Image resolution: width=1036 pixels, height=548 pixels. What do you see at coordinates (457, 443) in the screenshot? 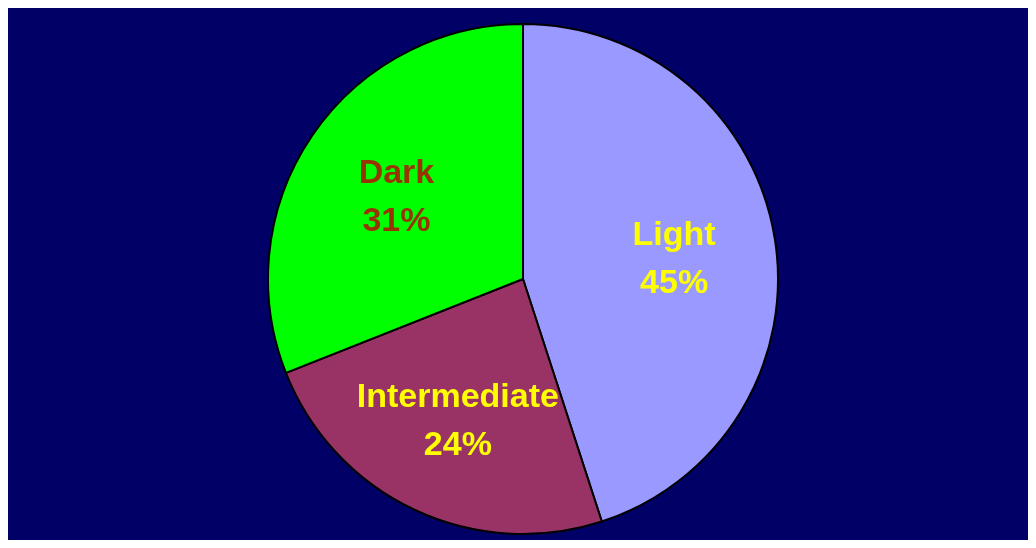
I see `data-label: 24%` at bounding box center [457, 443].